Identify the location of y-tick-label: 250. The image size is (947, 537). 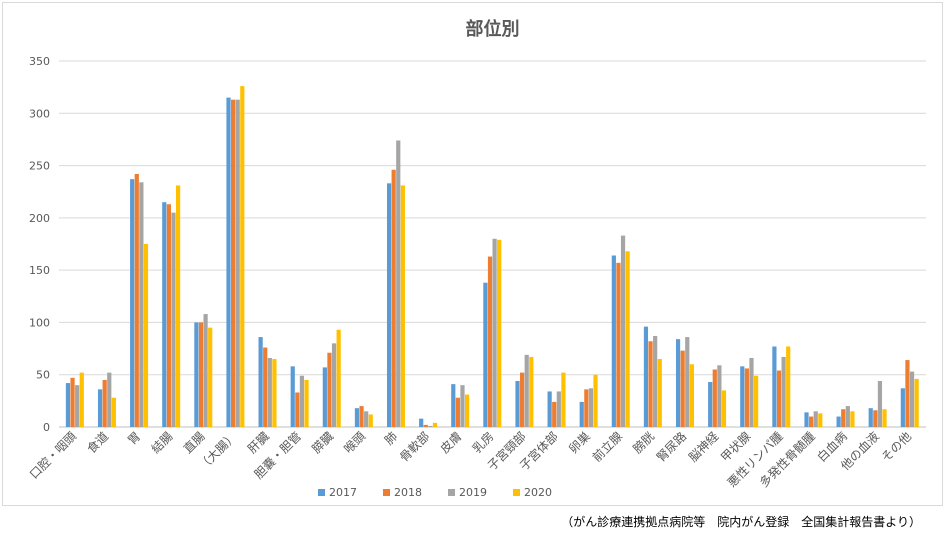
(39, 166).